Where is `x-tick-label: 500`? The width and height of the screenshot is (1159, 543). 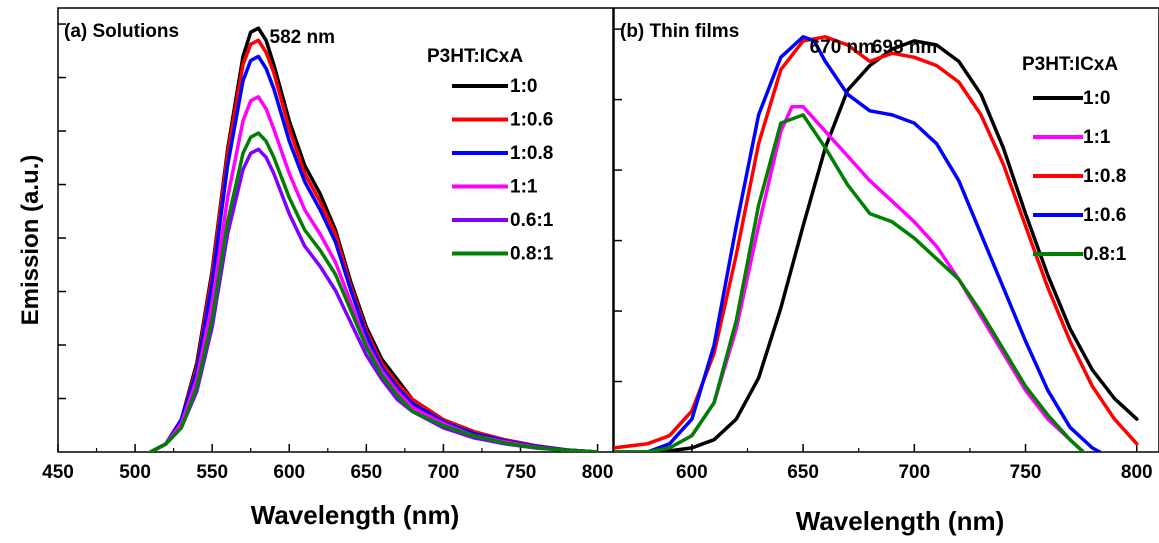 x-tick-label: 500 is located at coordinates (135, 472).